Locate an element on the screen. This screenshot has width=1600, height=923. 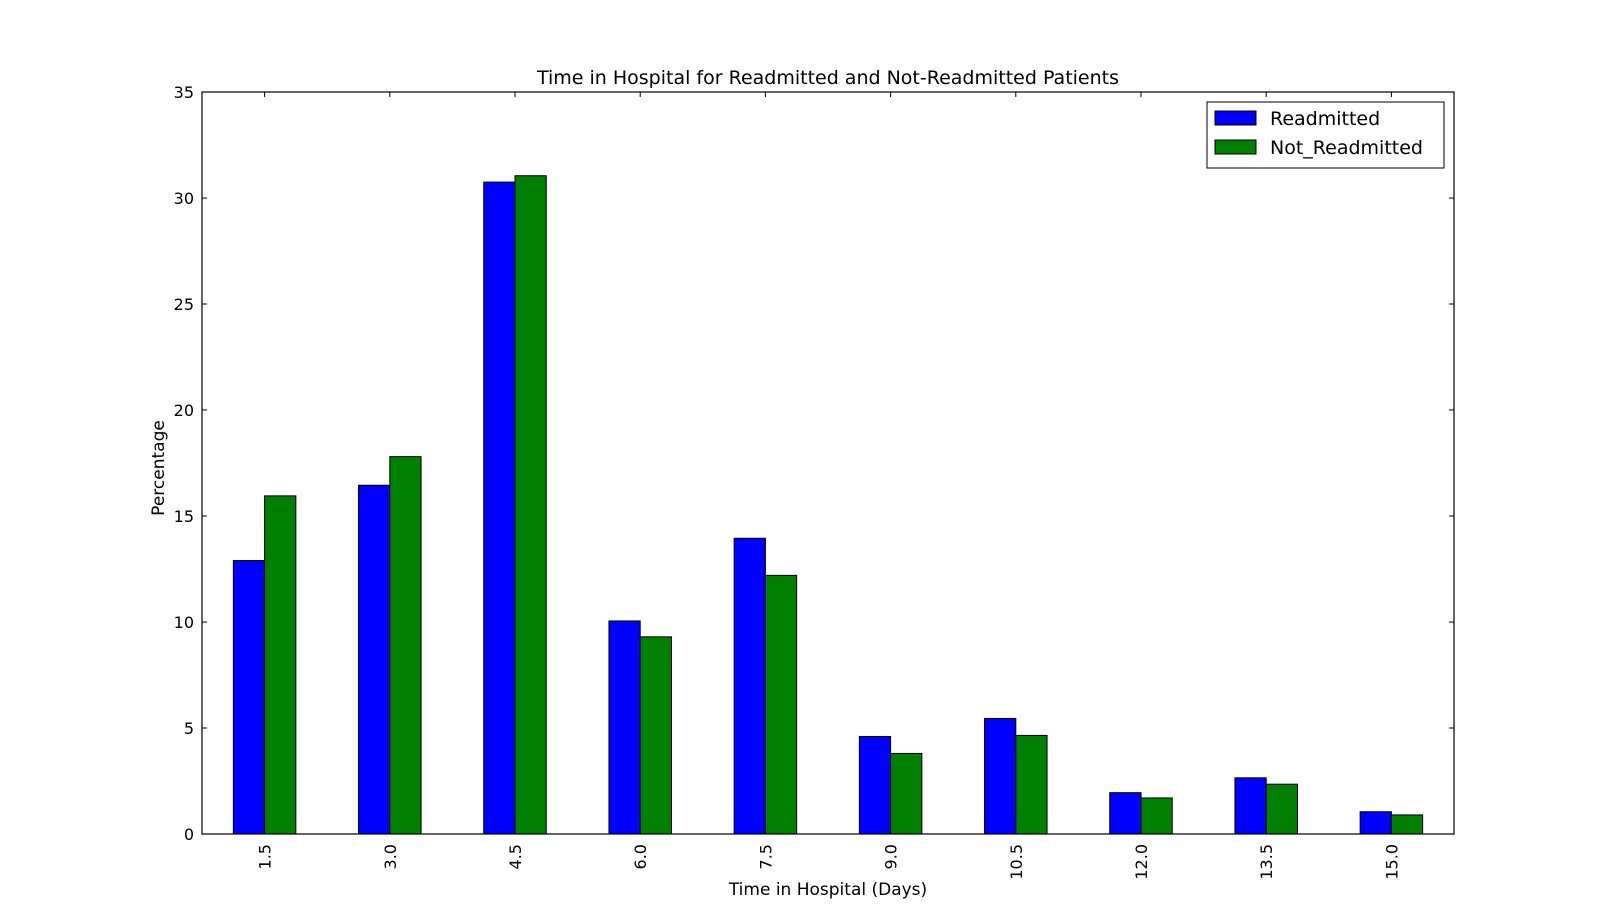
legend-swatch-not-readmitted is located at coordinates (1235, 147).